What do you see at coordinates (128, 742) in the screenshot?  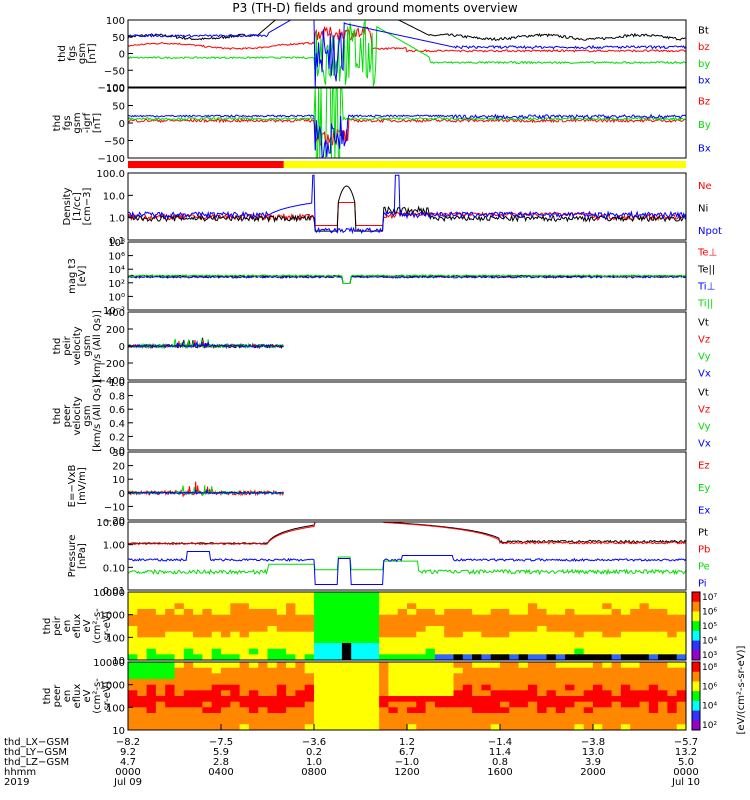 I see `xtick-label: −8.2` at bounding box center [128, 742].